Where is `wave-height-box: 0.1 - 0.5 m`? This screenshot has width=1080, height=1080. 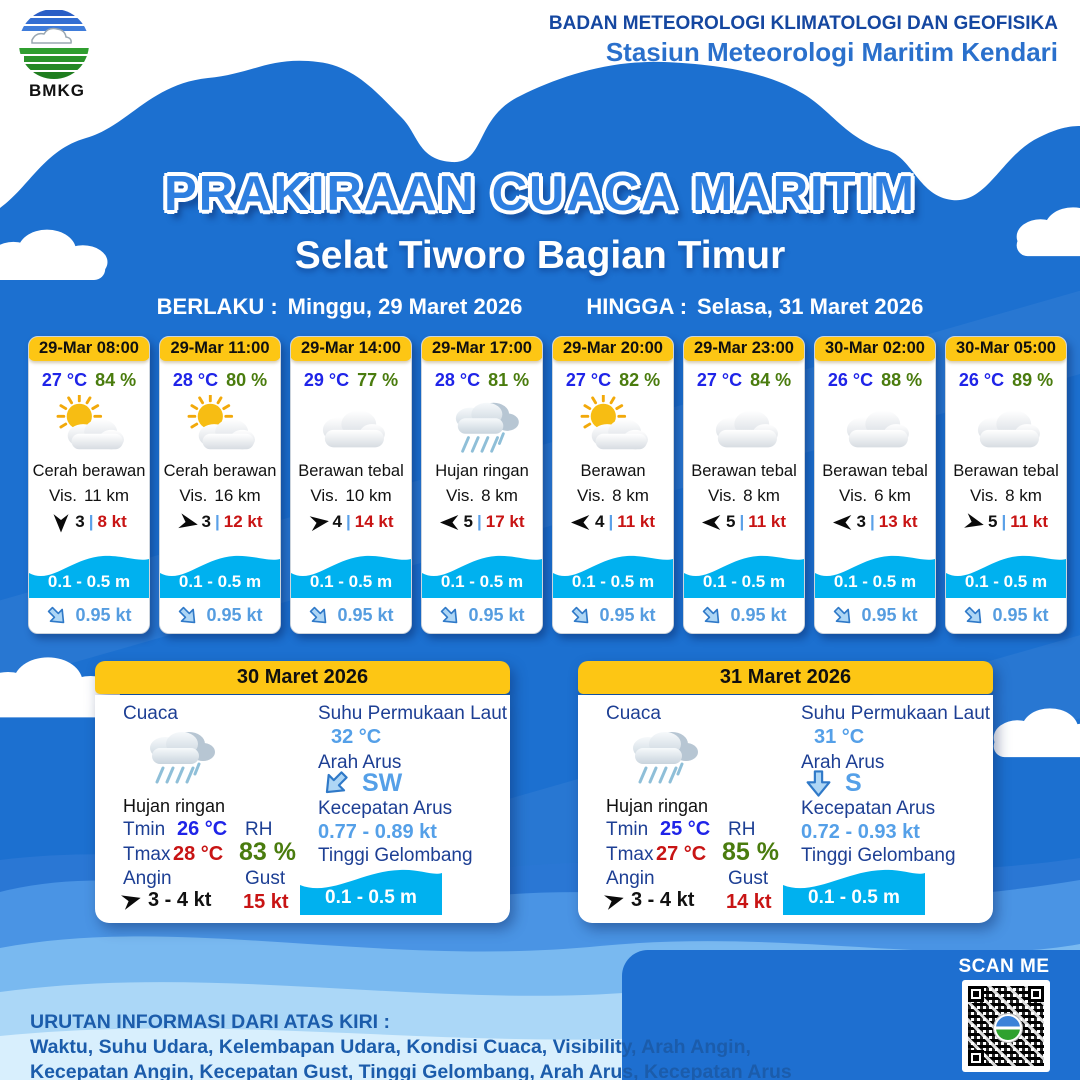
wave-height-box: 0.1 - 0.5 m is located at coordinates (854, 891).